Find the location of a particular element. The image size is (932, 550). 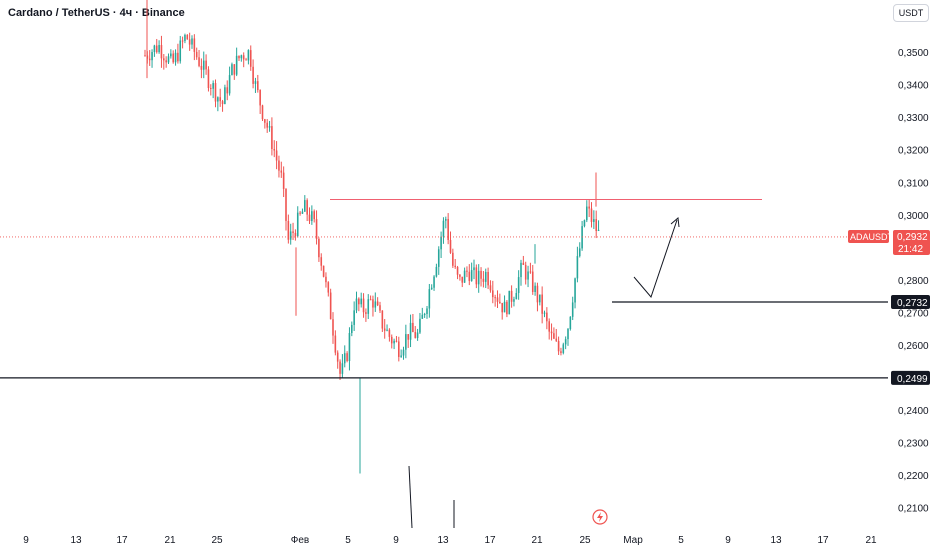

y-tick-label: 0,3300 is located at coordinates (913, 118).